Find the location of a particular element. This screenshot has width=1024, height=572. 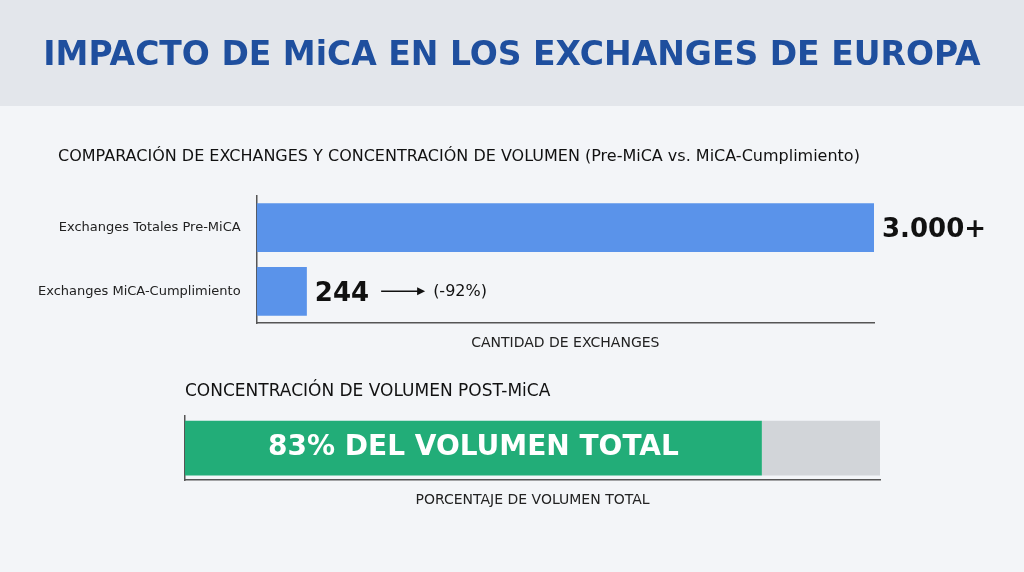

data-label: 3.000+ is located at coordinates (934, 228).